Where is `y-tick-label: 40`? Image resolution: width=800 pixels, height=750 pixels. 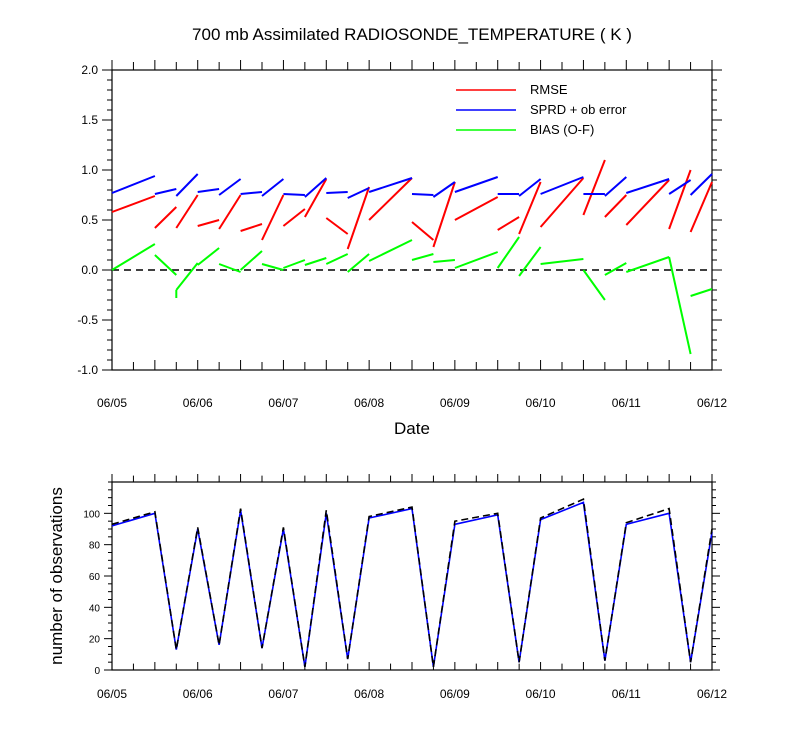
y-tick-label: 40 is located at coordinates (95, 608).